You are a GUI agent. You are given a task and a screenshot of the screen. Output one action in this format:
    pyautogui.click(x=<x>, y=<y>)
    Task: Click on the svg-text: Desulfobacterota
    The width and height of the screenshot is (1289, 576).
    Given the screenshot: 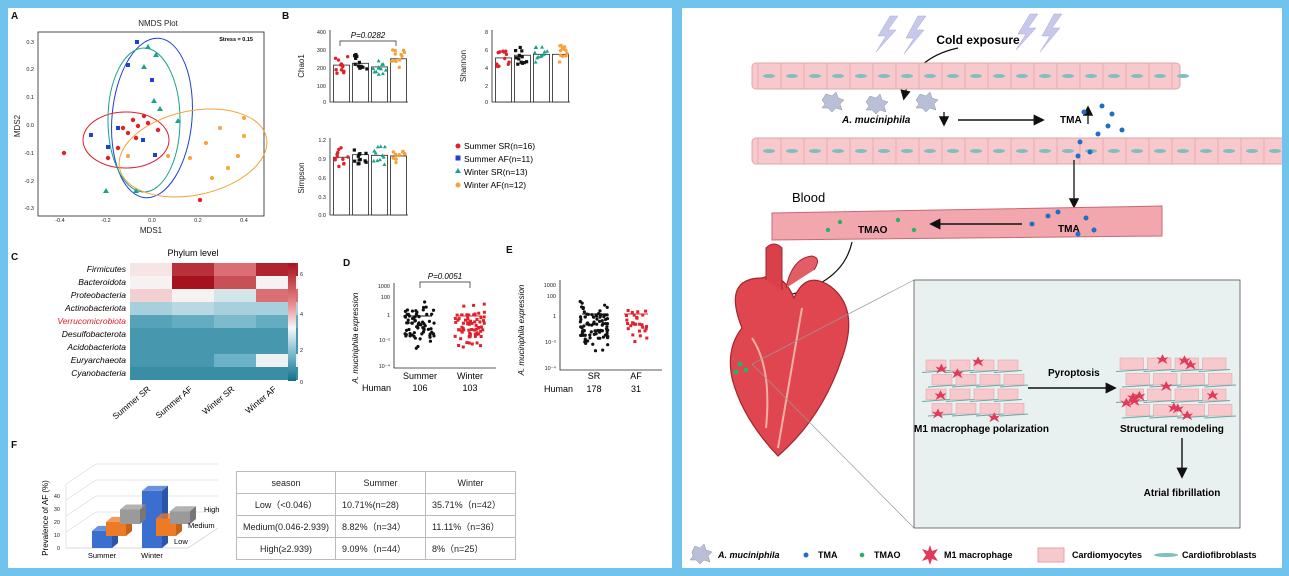 What is the action you would take?
    pyautogui.click(x=94, y=334)
    